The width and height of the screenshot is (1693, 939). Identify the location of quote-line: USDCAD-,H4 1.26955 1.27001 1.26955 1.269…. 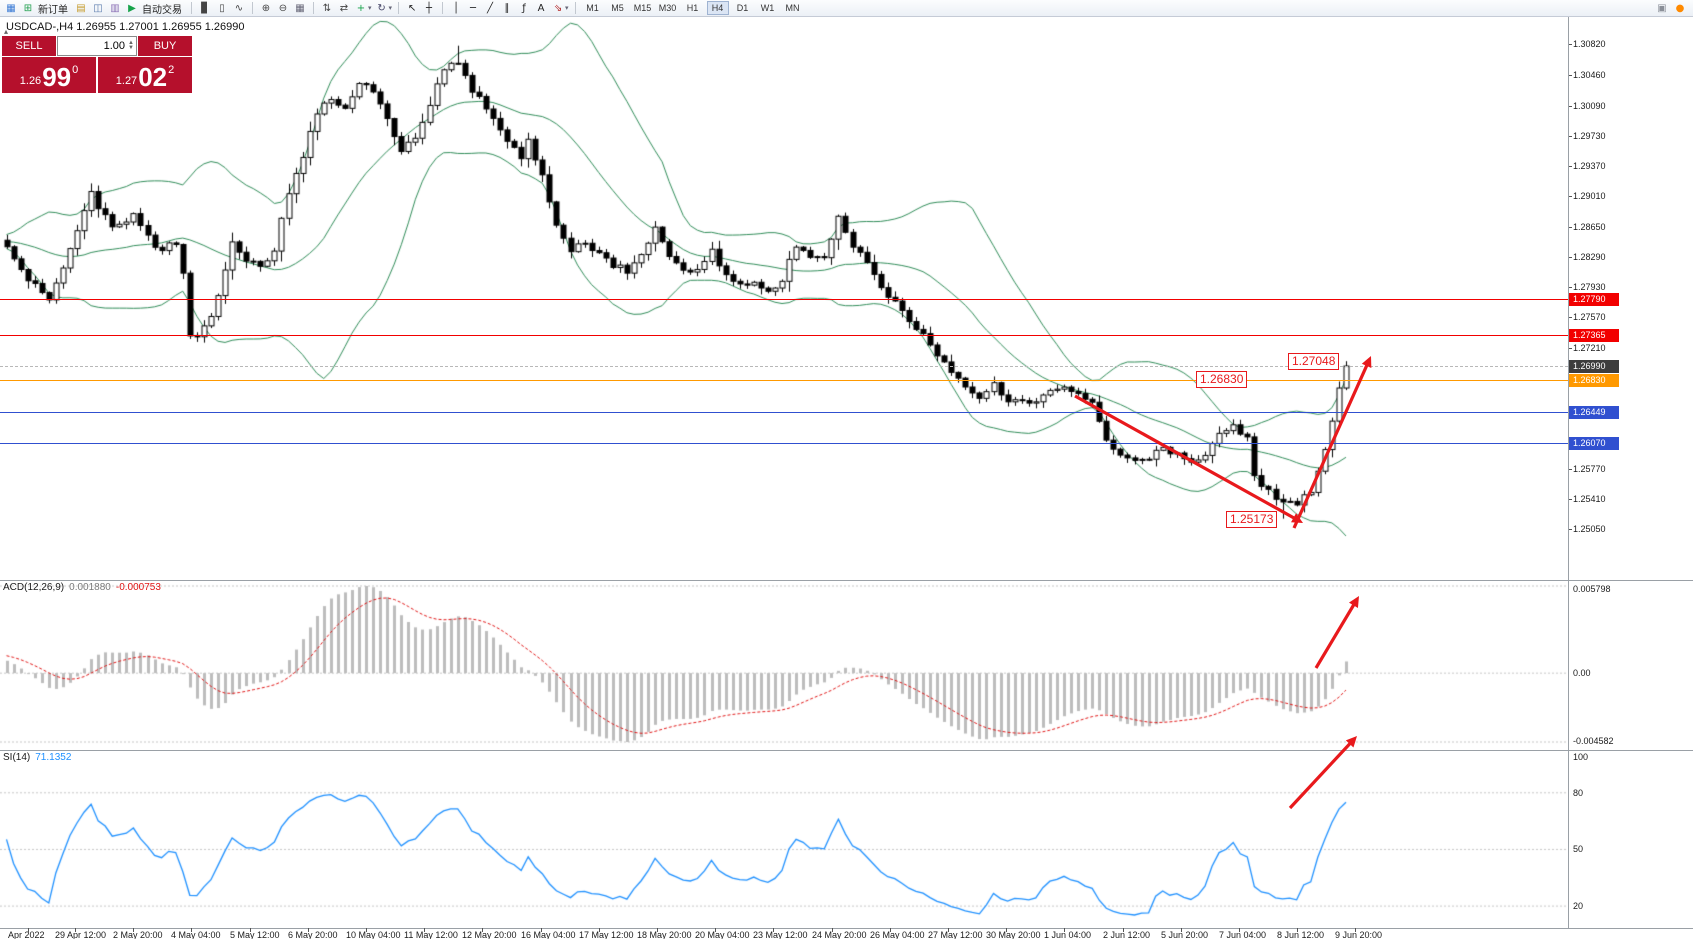
(125, 27).